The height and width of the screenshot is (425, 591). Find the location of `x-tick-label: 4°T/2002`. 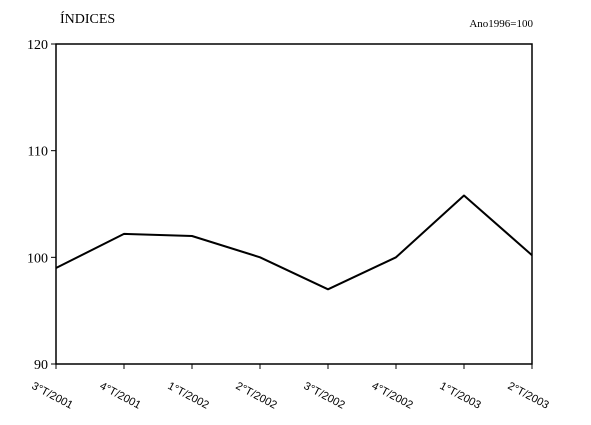

x-tick-label: 4°T/2002 is located at coordinates (392, 396).